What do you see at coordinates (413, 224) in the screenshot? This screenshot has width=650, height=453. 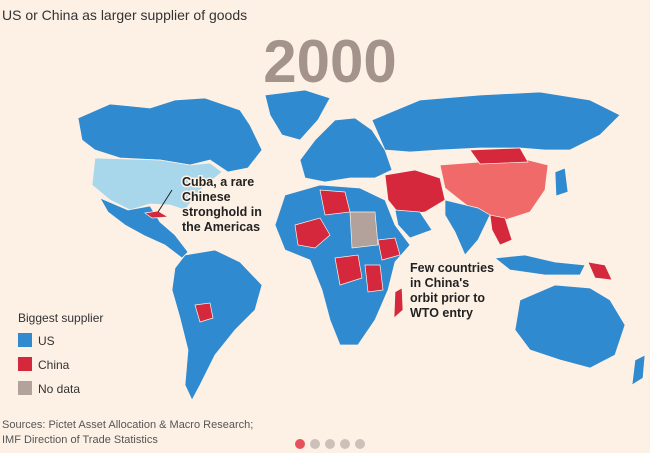 I see `arabia` at bounding box center [413, 224].